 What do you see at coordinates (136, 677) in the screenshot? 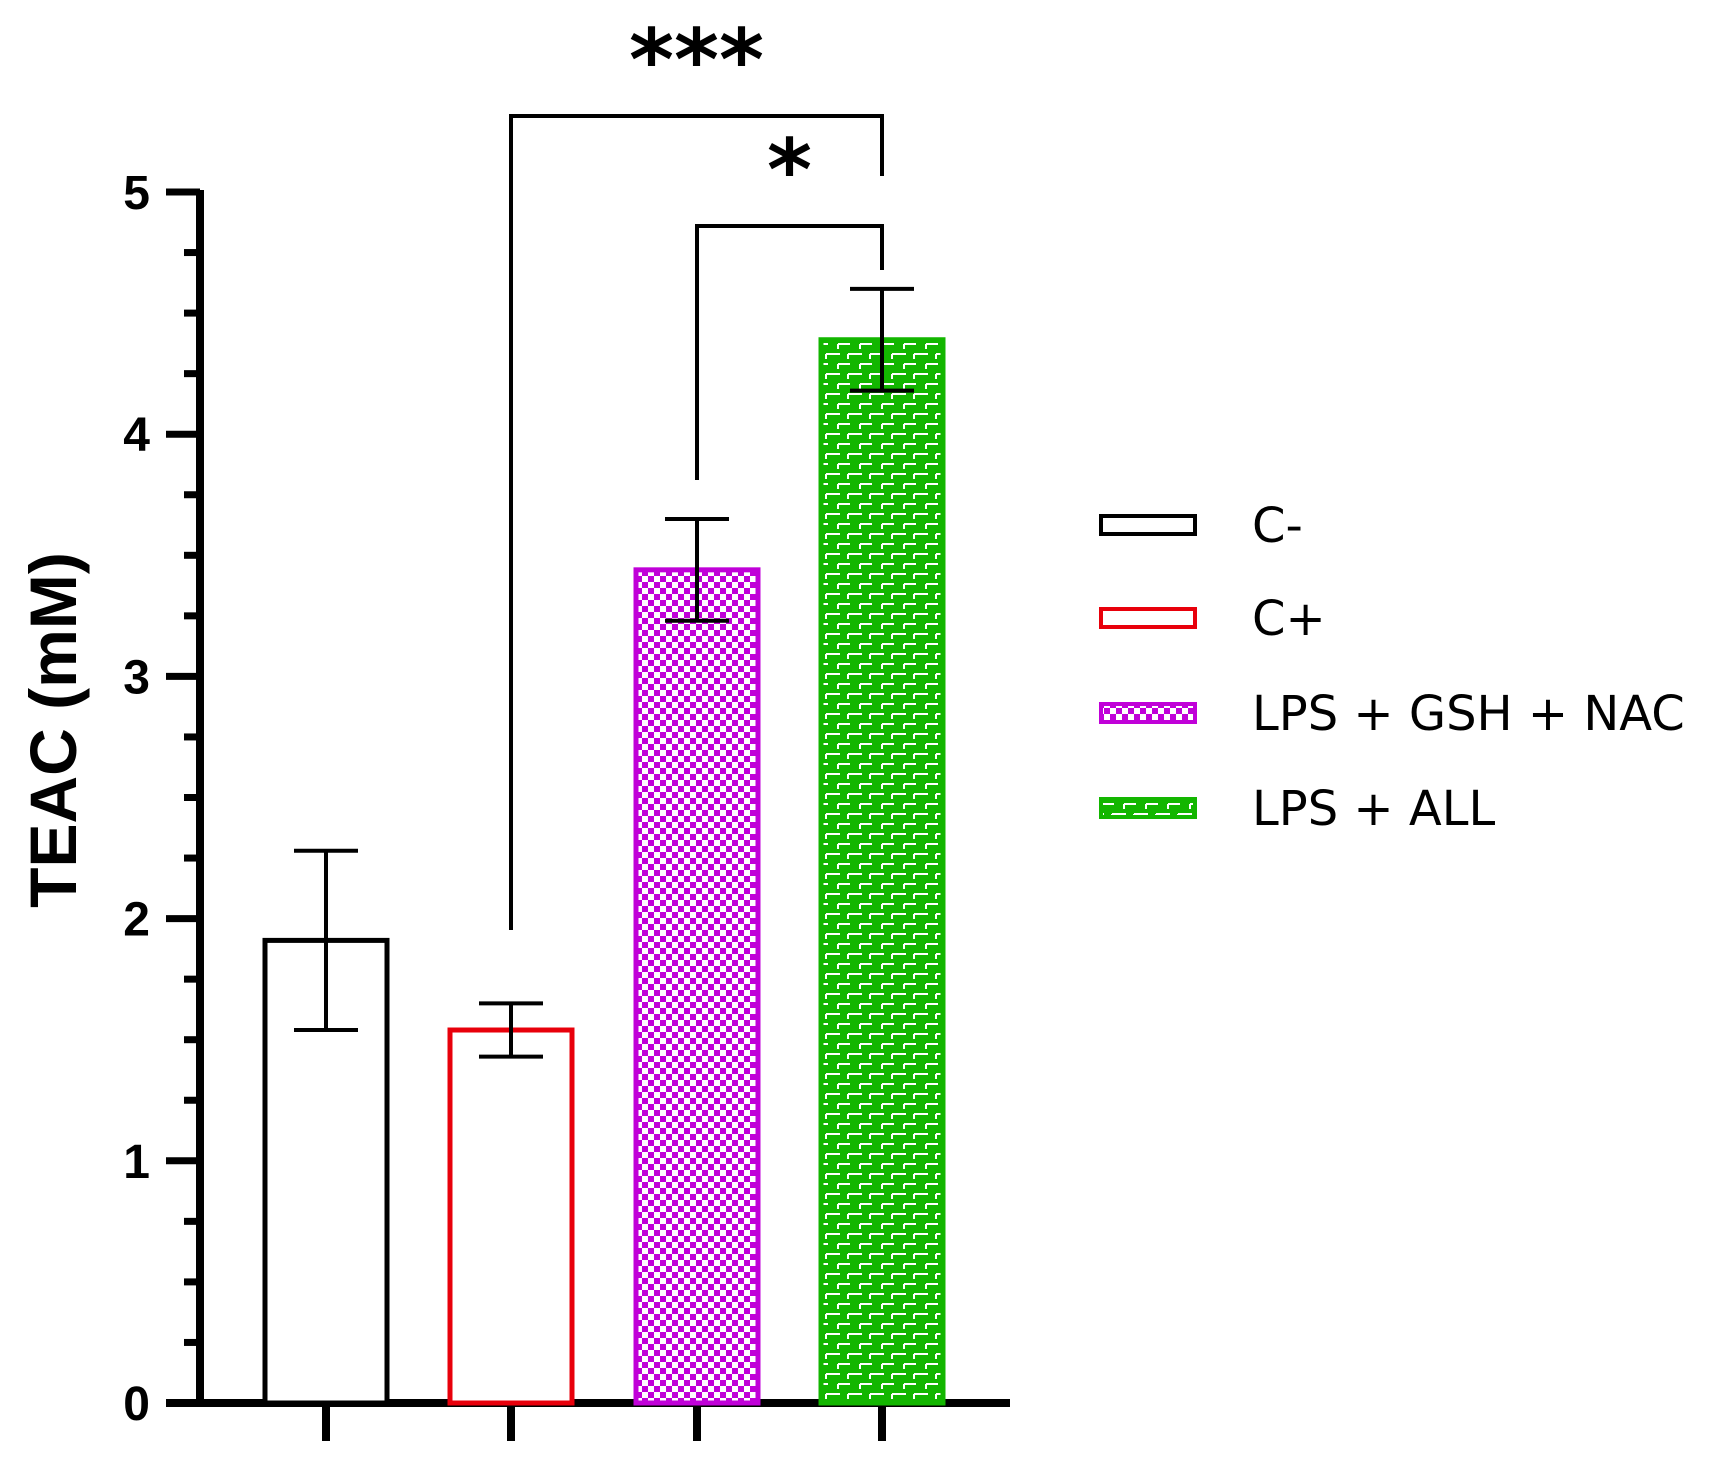
I see `y-tick-label: 3` at bounding box center [136, 677].